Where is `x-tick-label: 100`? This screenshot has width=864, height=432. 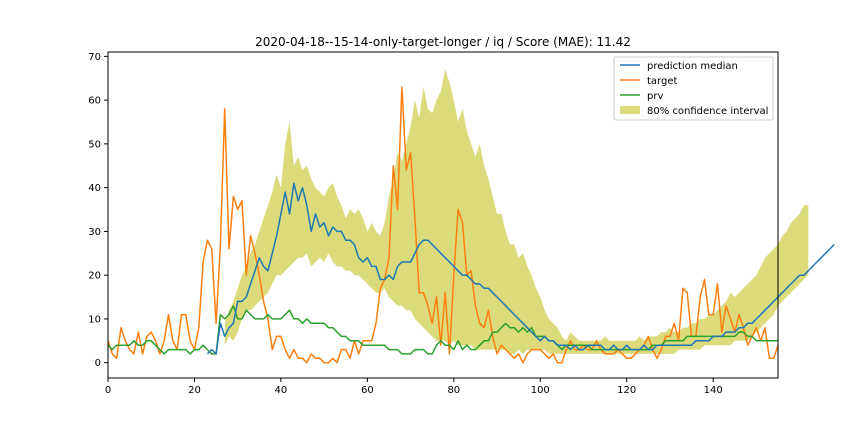 x-tick-label: 100 is located at coordinates (540, 390).